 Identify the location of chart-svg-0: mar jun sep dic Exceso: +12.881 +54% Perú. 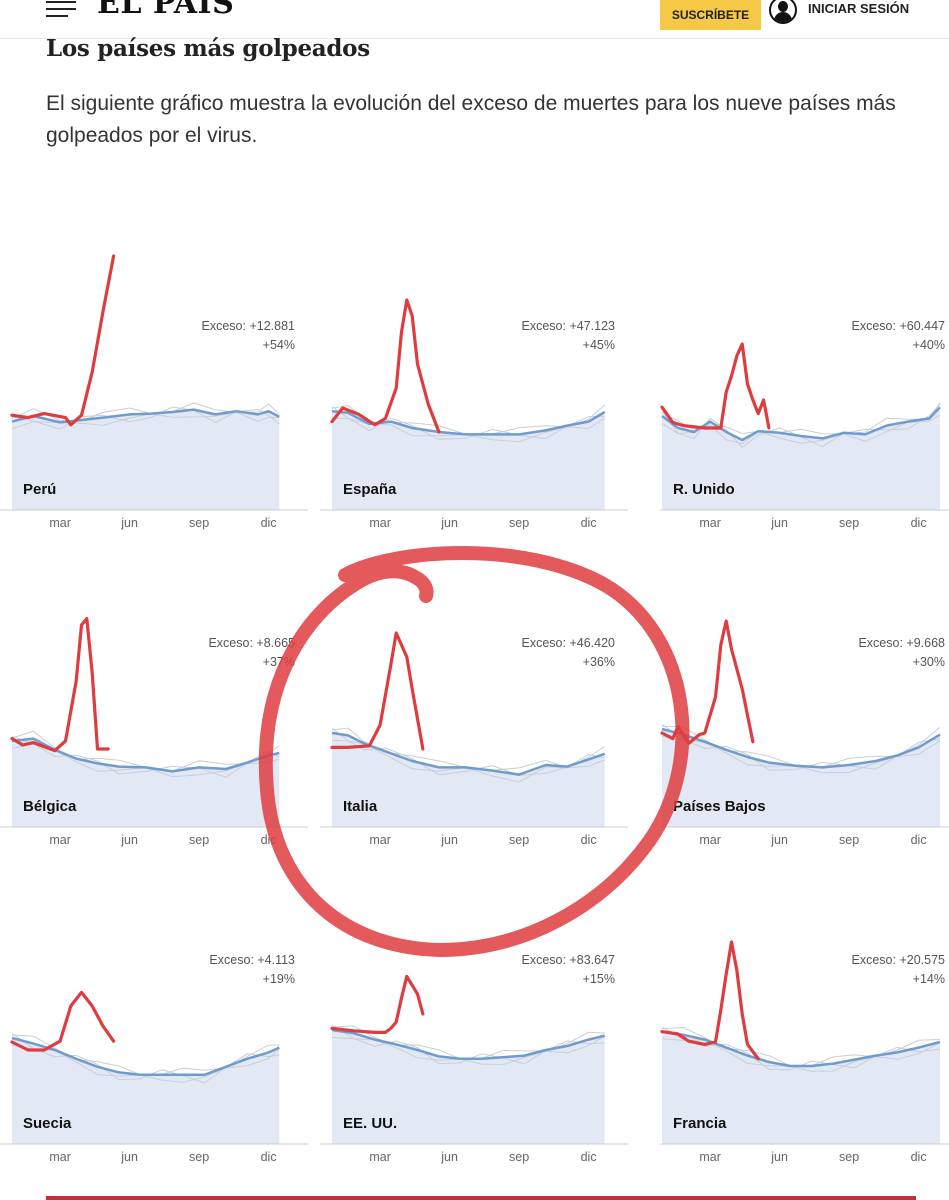
(154, 392).